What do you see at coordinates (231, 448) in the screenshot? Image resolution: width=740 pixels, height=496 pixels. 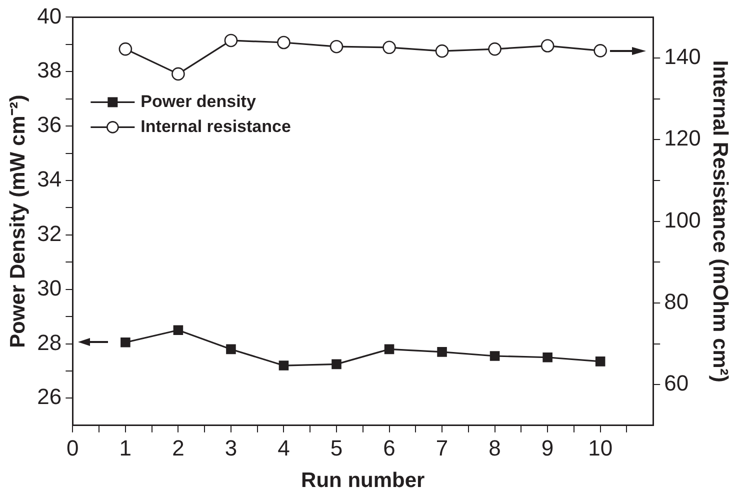 I see `x-tick-label: 3` at bounding box center [231, 448].